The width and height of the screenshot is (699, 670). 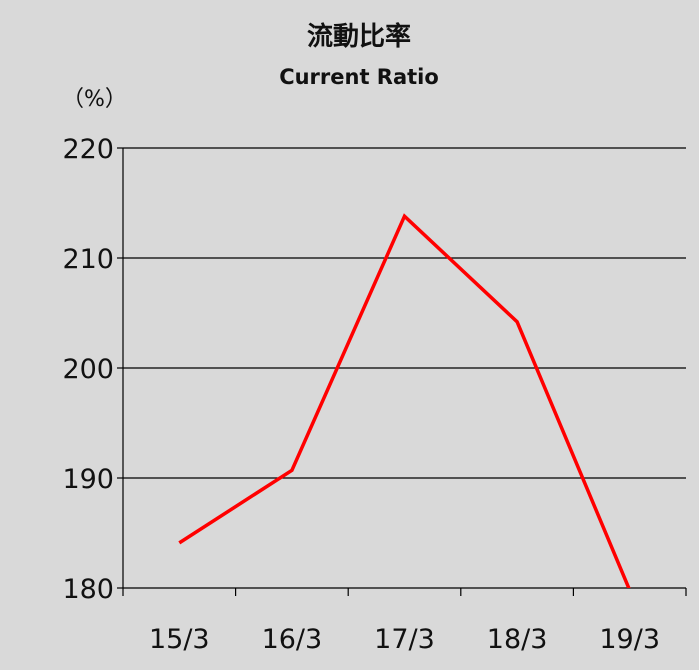 What do you see at coordinates (88, 589) in the screenshot?
I see `y-tick-label: 180` at bounding box center [88, 589].